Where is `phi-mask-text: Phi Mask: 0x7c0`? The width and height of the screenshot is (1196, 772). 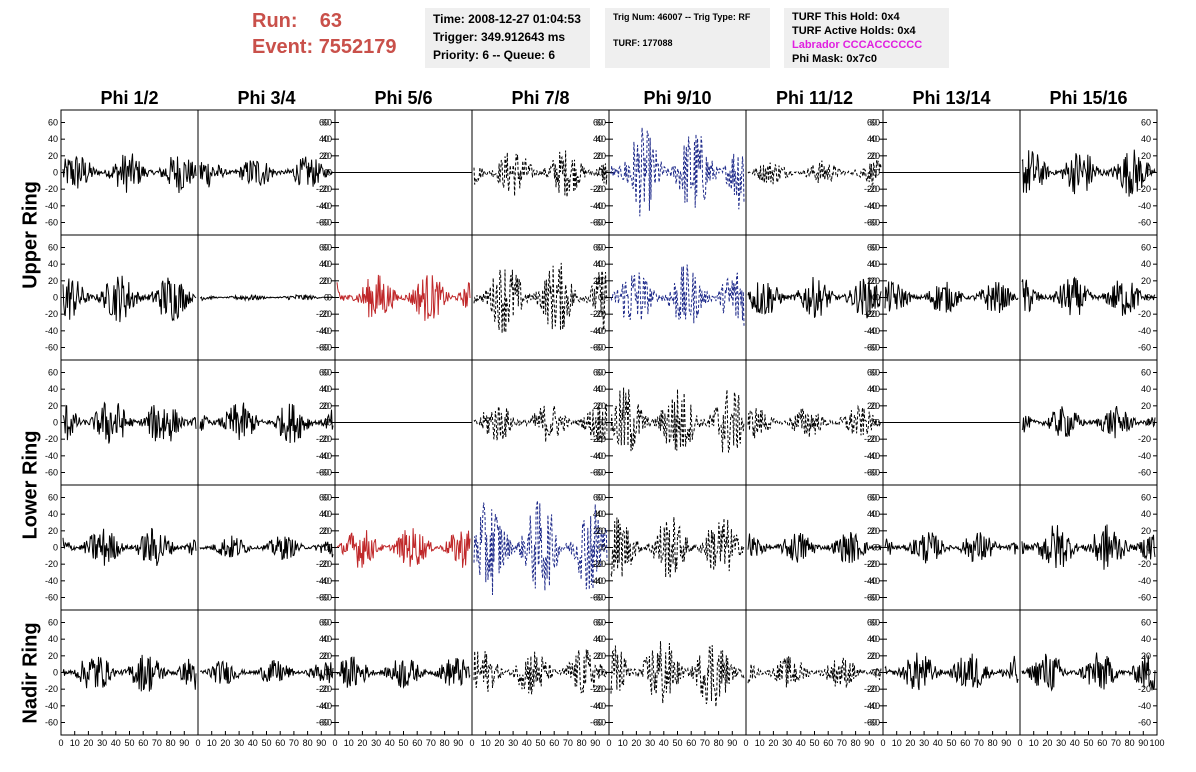 phi-mask-text: Phi Mask: 0x7c0 is located at coordinates (834, 59).